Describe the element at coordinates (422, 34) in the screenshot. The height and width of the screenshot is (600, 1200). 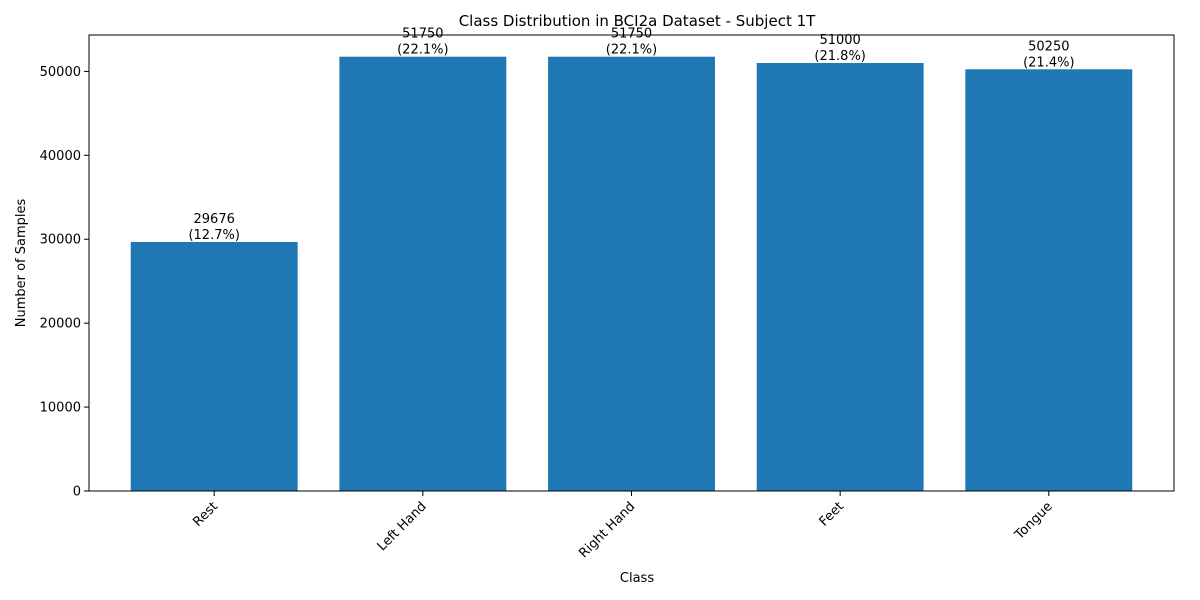
I see `bar-value-label-1: 51750` at that location.